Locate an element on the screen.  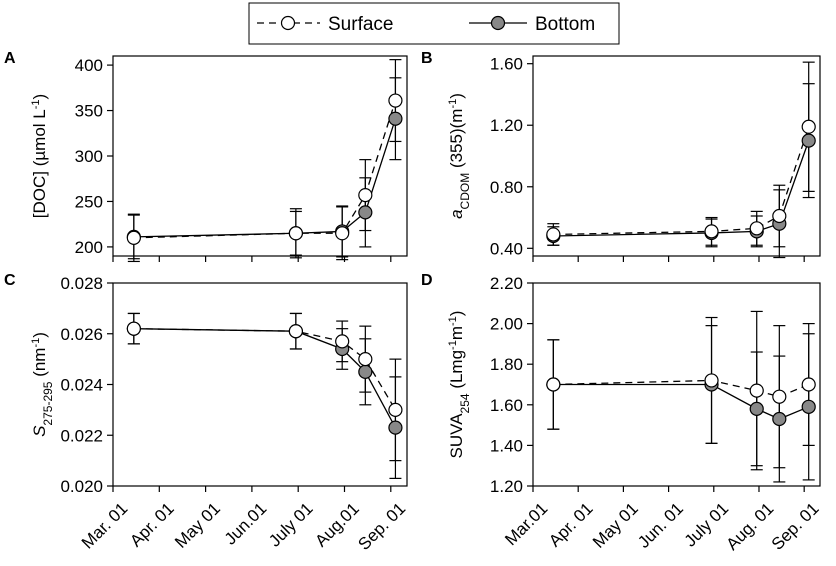
y-label-italic: S is located at coordinates (39, 431).